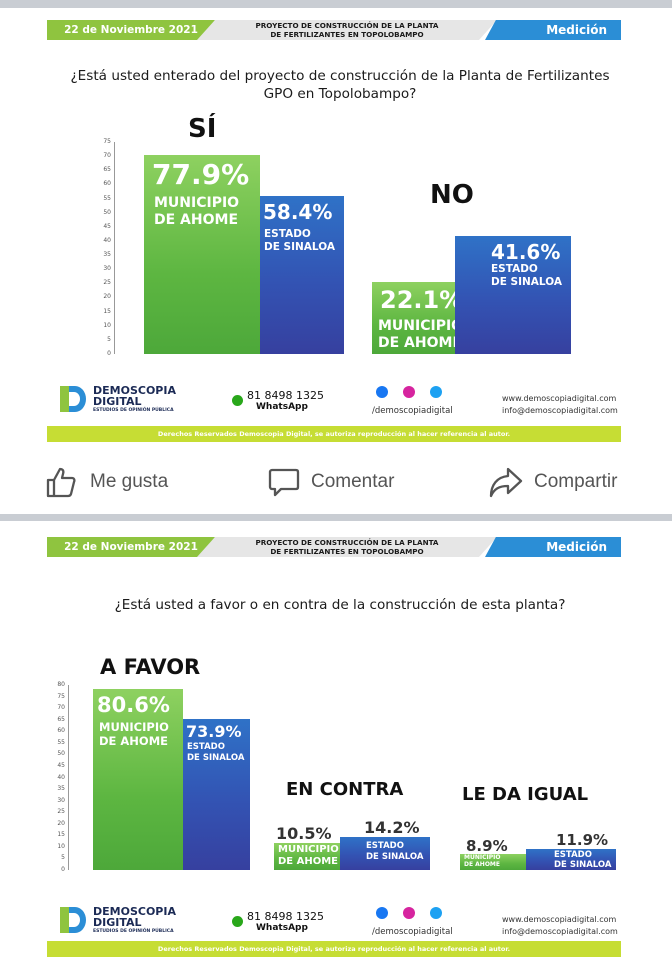  What do you see at coordinates (422, 300) in the screenshot?
I see `bar-value: 22.1%` at bounding box center [422, 300].